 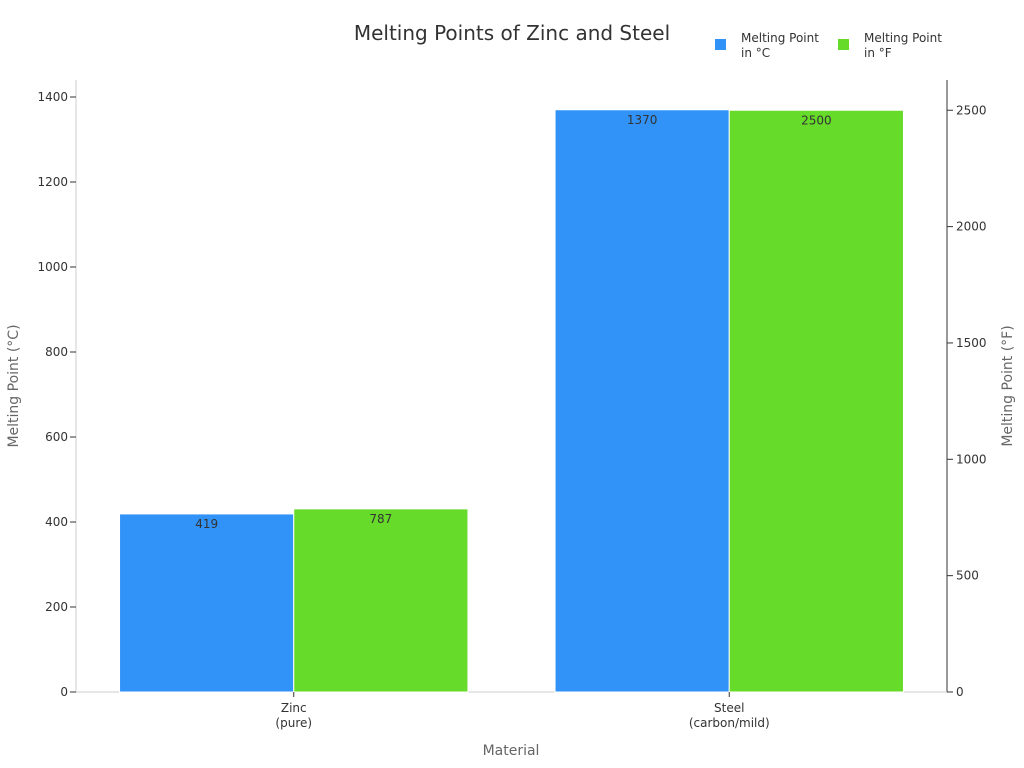 What do you see at coordinates (511, 751) in the screenshot?
I see `x-axis-title: Material` at bounding box center [511, 751].